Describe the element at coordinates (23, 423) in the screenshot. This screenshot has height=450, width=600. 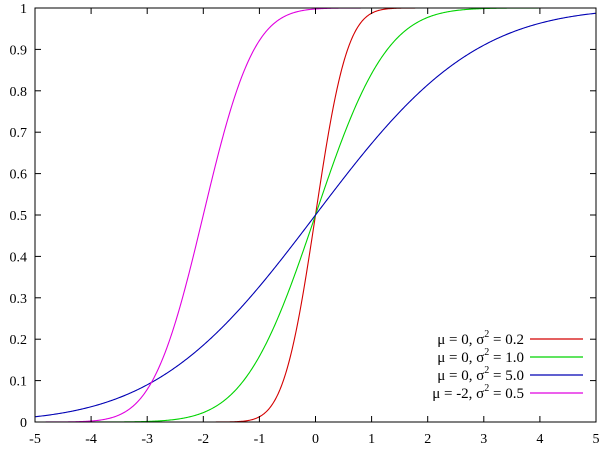
I see `y-tick-label: 0` at that location.